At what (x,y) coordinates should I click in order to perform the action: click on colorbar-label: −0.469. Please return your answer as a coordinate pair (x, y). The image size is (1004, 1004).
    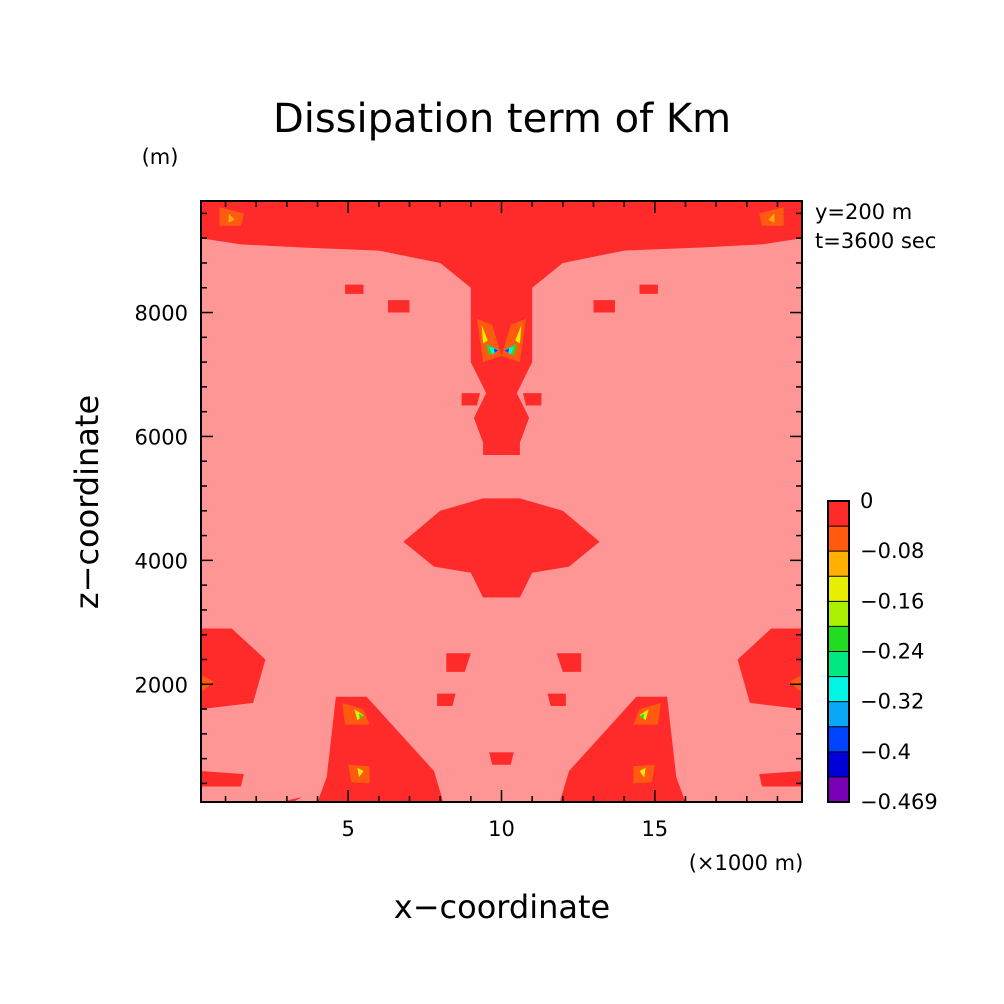
    Looking at the image, I should click on (899, 802).